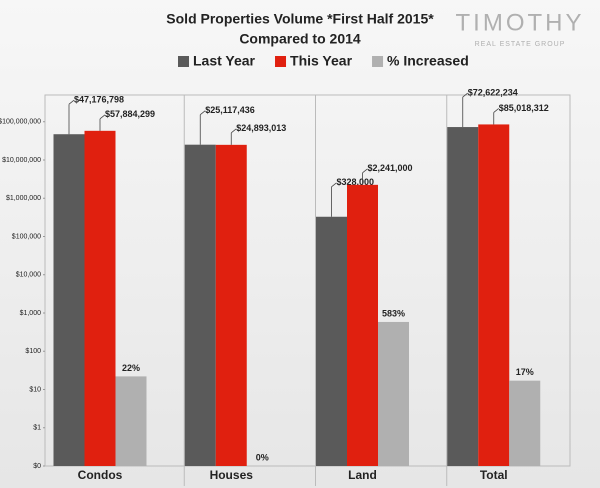 Image resolution: width=600 pixels, height=488 pixels. I want to click on data-label: 583%, so click(393, 313).